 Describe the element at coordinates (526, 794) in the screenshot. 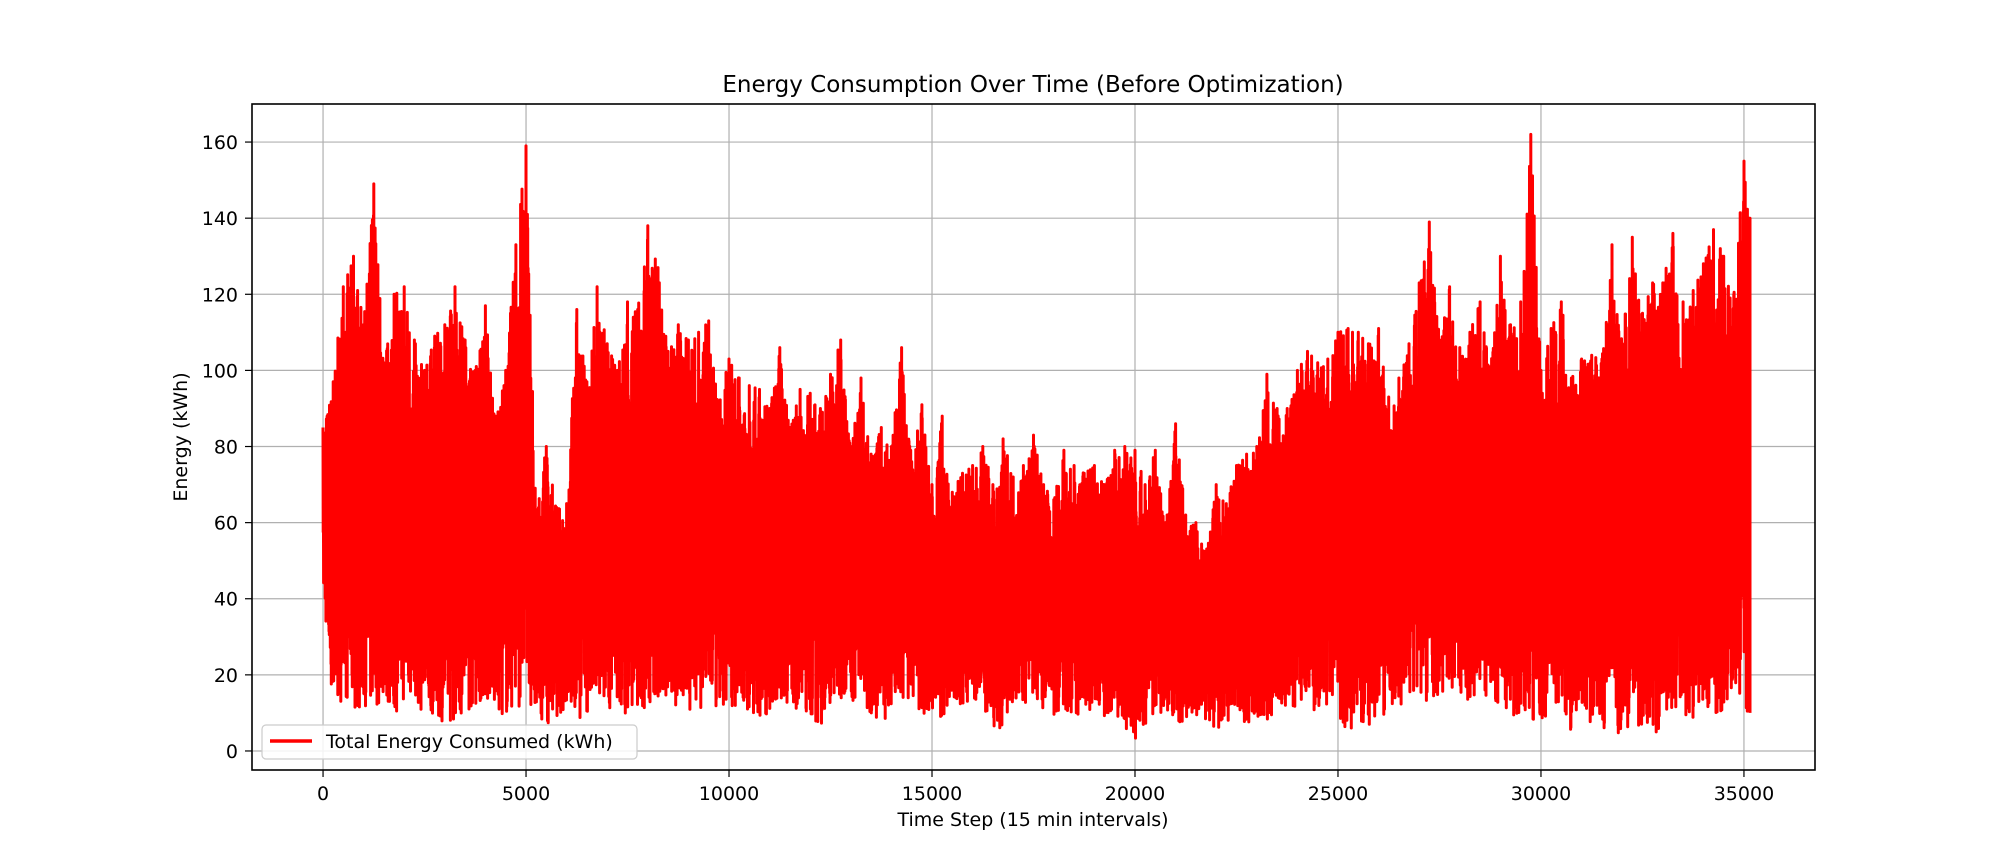

I see `x-tick-label: 5000` at that location.